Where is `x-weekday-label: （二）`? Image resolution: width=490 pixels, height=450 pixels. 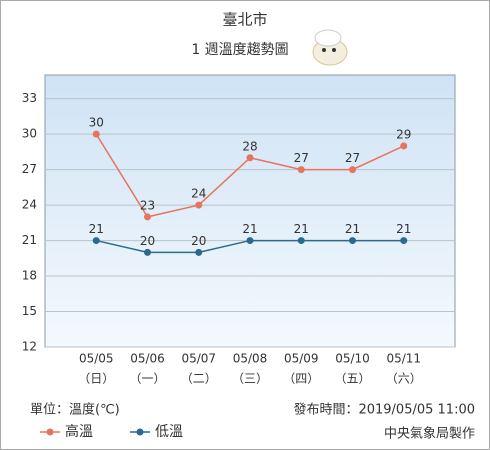 x-weekday-label: （二） is located at coordinates (199, 379).